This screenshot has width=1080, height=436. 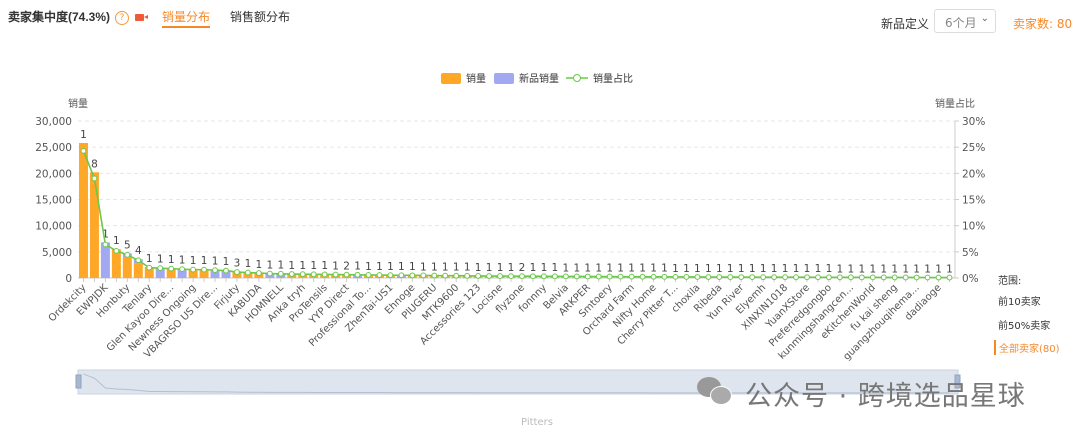 I want to click on data-label: 8, so click(x=94, y=164).